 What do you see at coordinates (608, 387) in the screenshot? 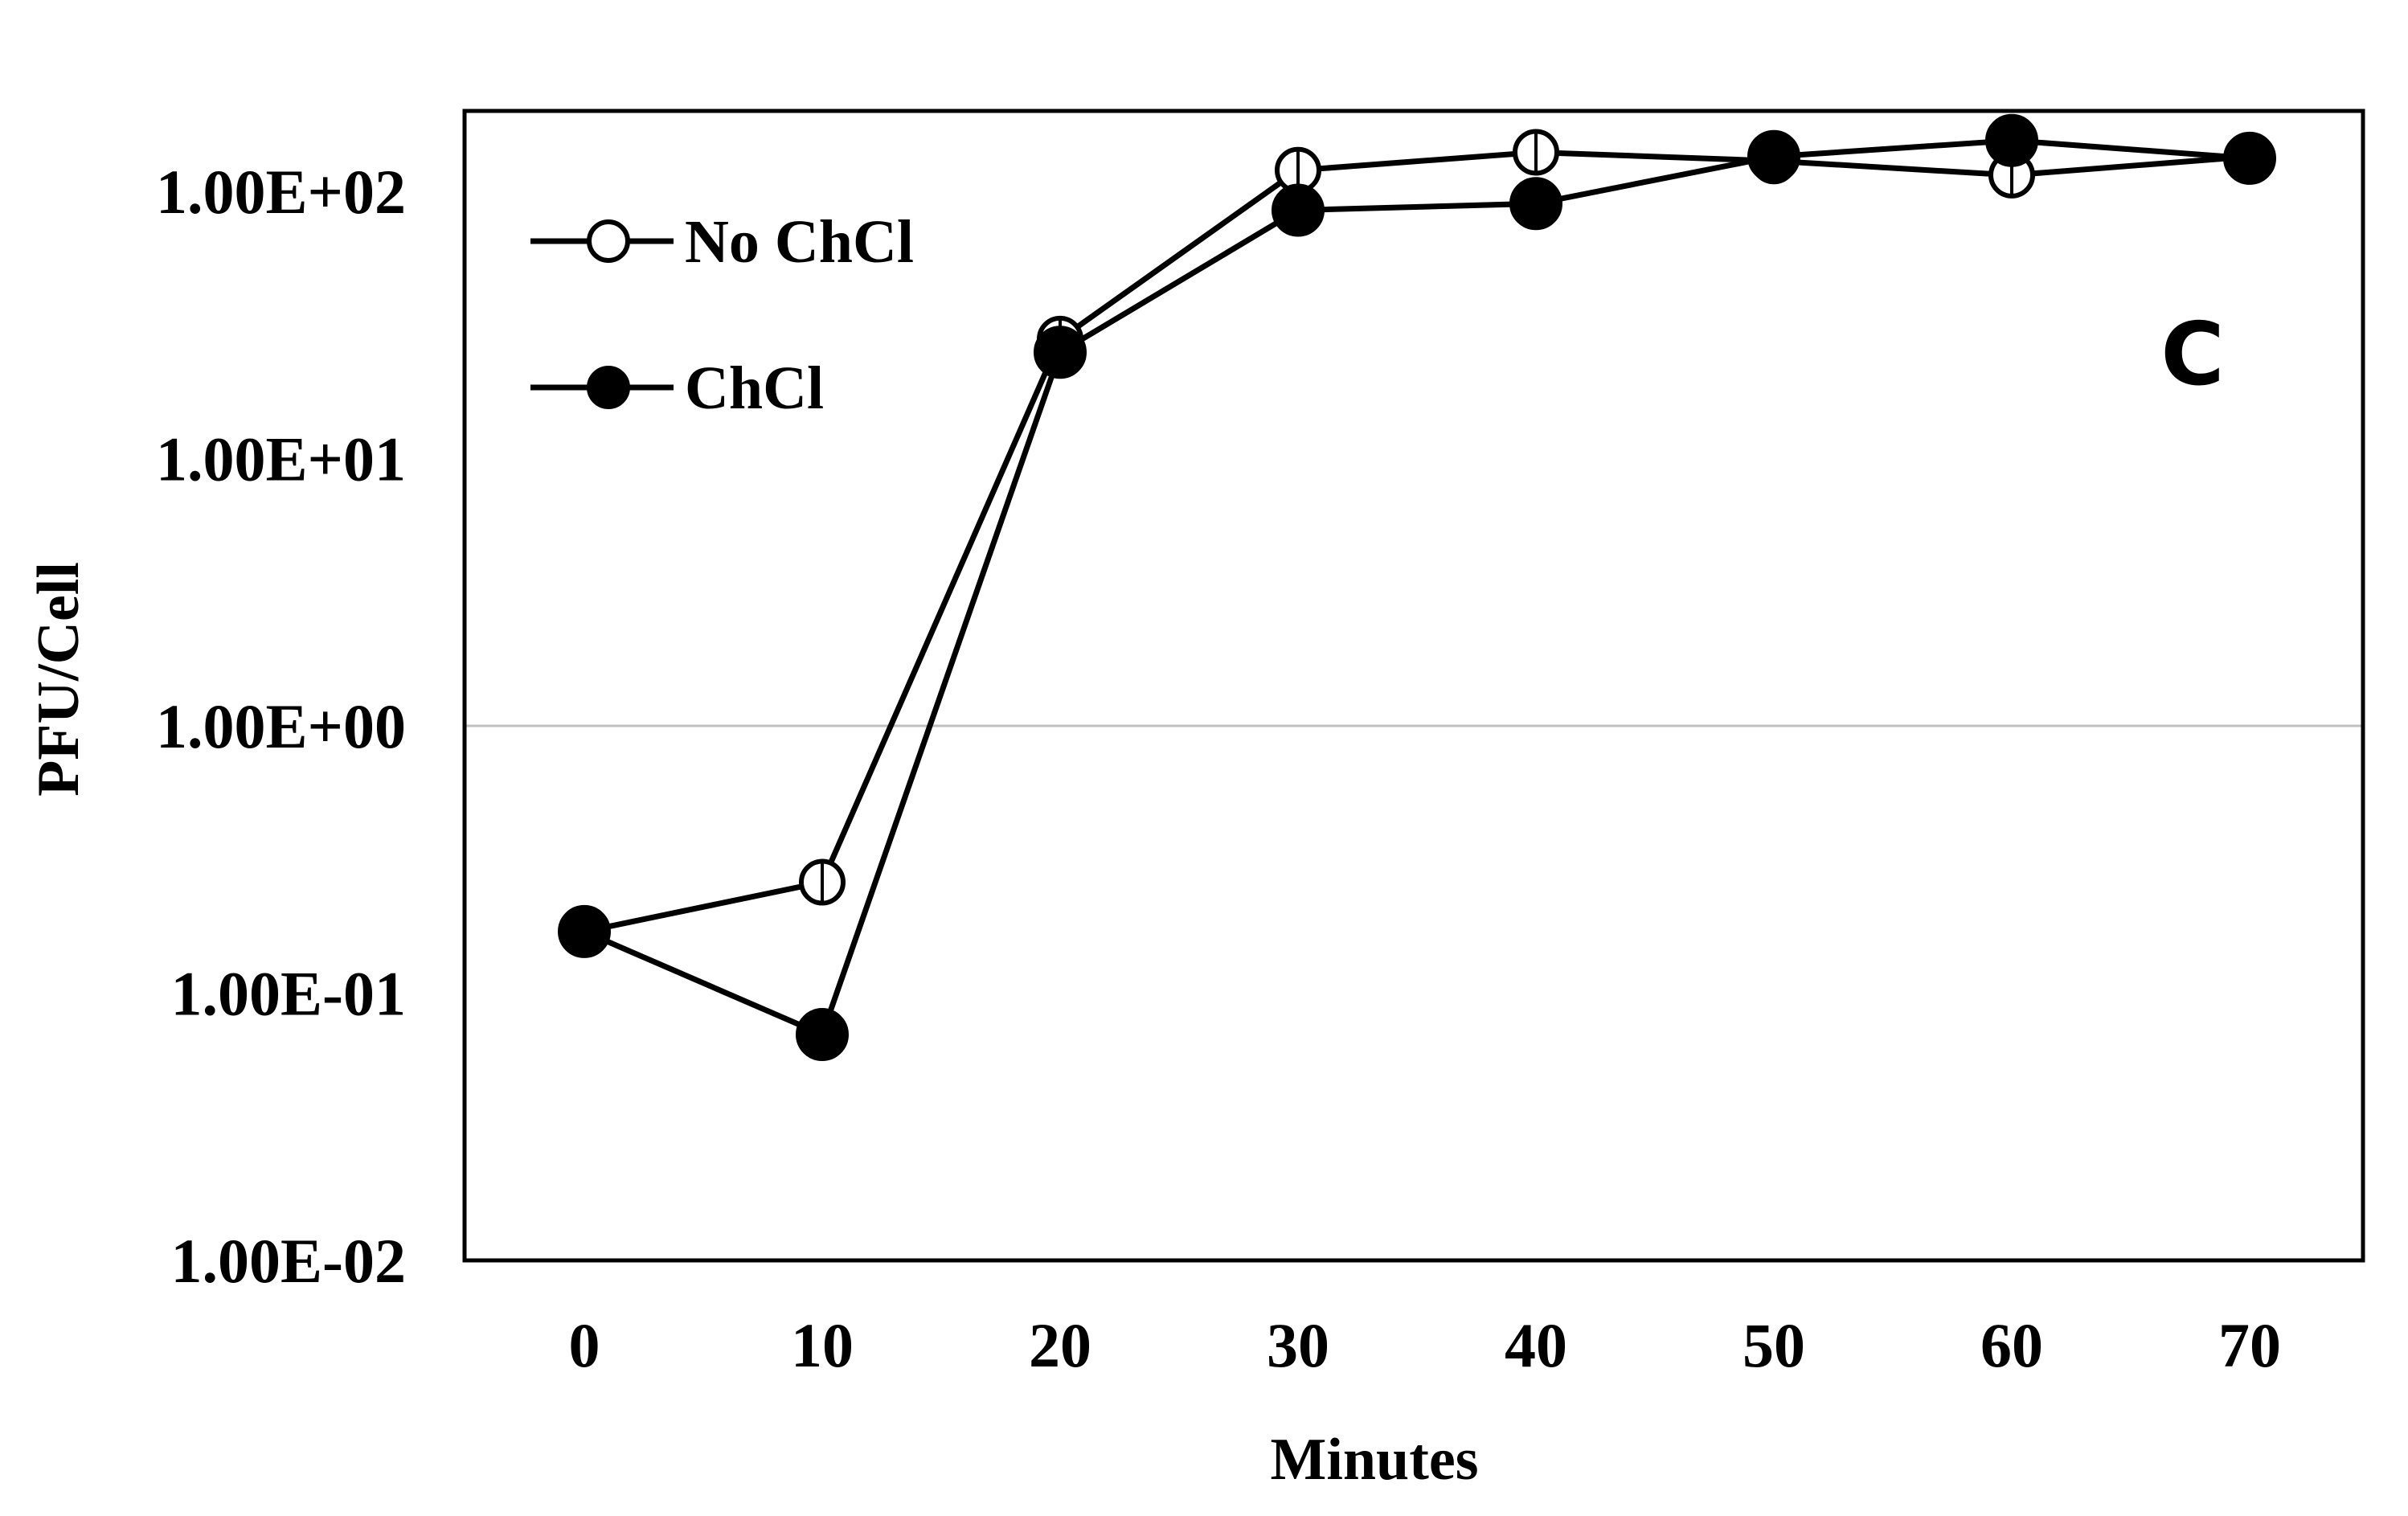
I see `legend-marker-chcl` at bounding box center [608, 387].